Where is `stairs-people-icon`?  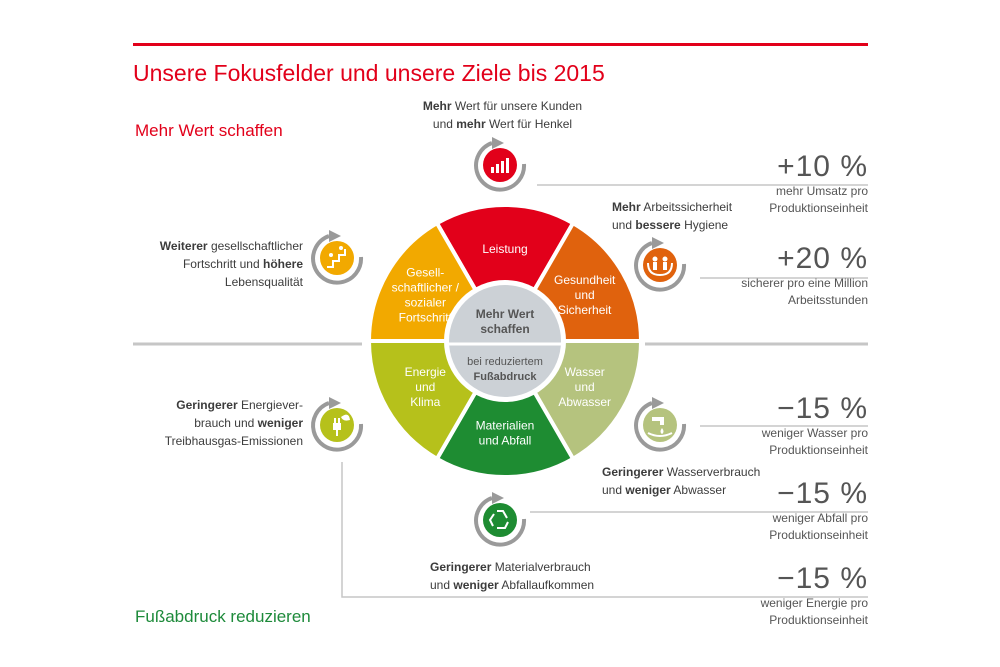 stairs-people-icon is located at coordinates (337, 257).